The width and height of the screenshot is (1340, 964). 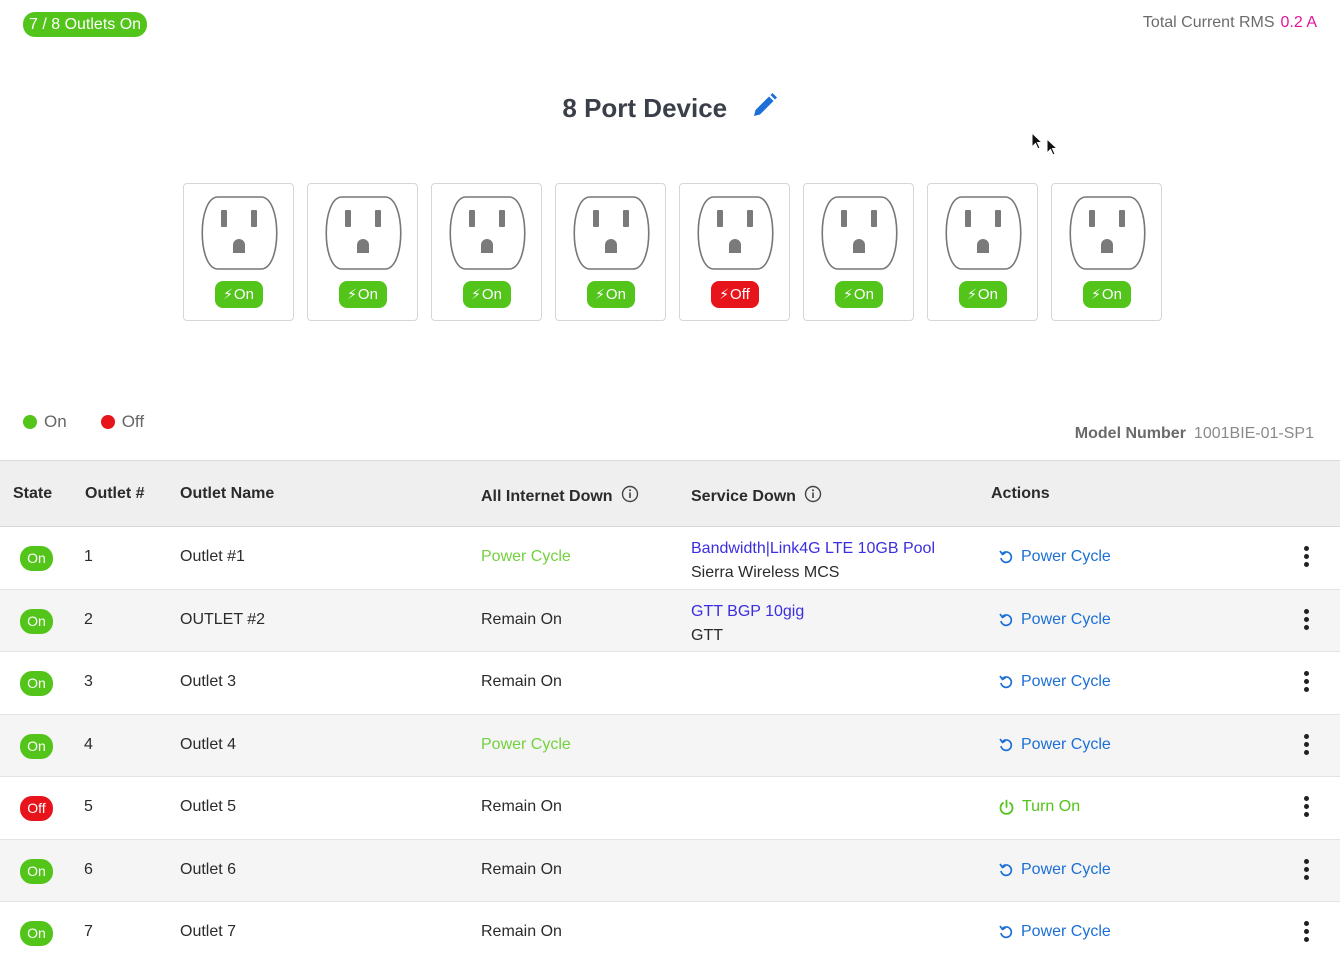 I want to click on header-service-down: Service Down, so click(x=756, y=496).